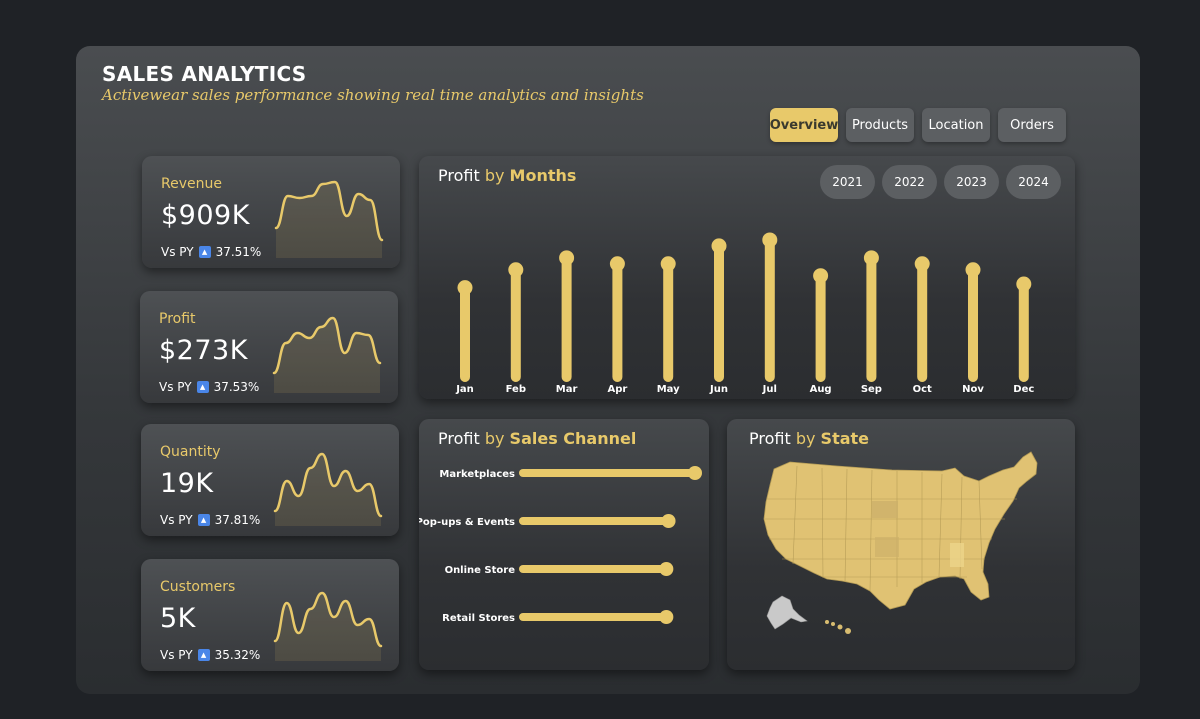 The height and width of the screenshot is (719, 1200). Describe the element at coordinates (177, 319) in the screenshot. I see `kpi-label: Profit` at that location.